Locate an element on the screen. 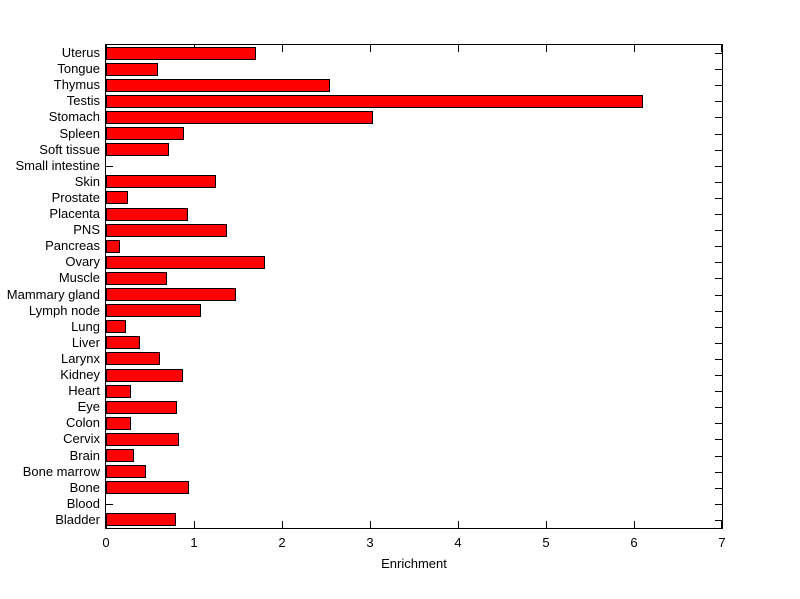  y-tick-label: Ovary is located at coordinates (82, 261).